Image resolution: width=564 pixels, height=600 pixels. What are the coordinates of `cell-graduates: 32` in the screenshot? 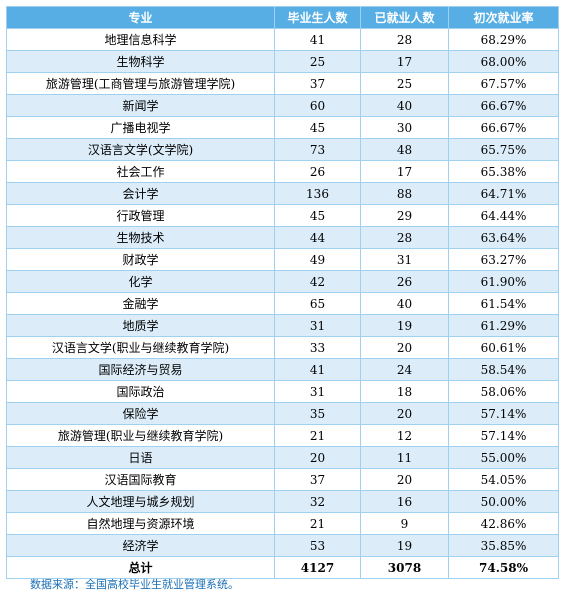 It's located at (317, 501).